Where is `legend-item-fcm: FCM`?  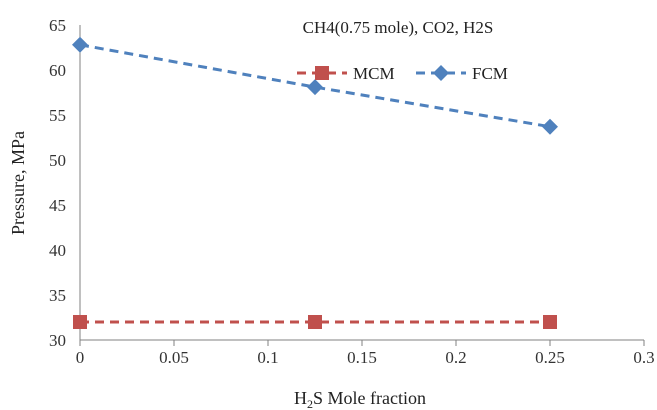 legend-item-fcm: FCM is located at coordinates (462, 73).